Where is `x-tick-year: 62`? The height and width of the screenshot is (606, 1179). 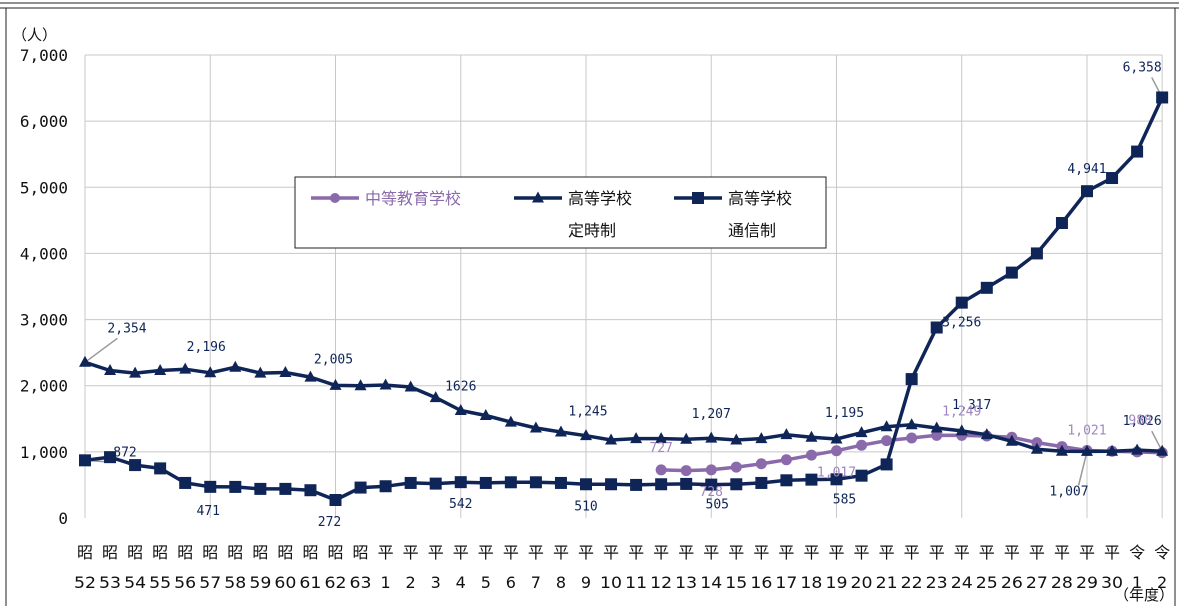 x-tick-year: 62 is located at coordinates (336, 582).